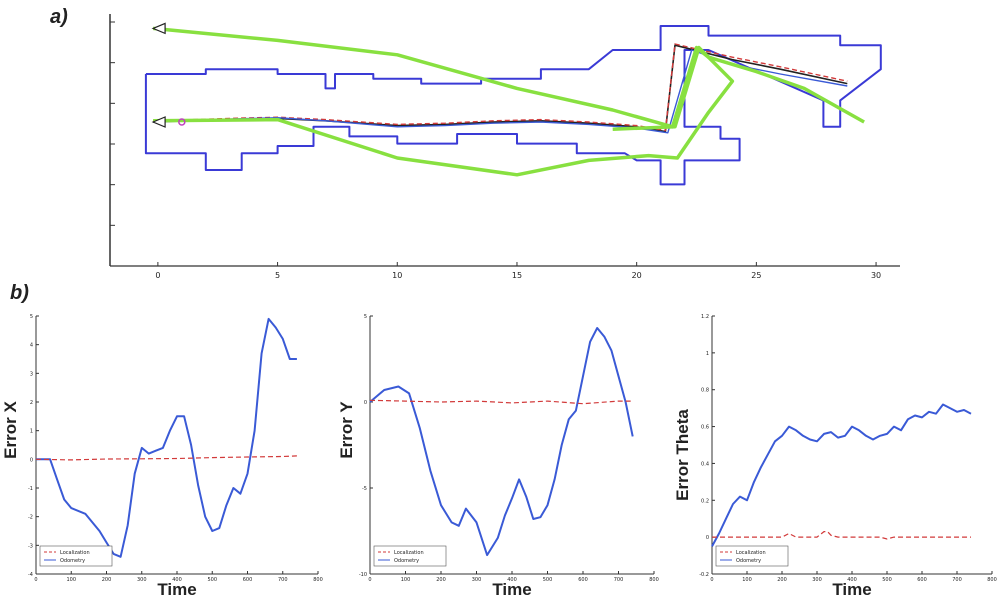 The height and width of the screenshot is (599, 1005). I want to click on green-path-loop-series, so click(444, 111).